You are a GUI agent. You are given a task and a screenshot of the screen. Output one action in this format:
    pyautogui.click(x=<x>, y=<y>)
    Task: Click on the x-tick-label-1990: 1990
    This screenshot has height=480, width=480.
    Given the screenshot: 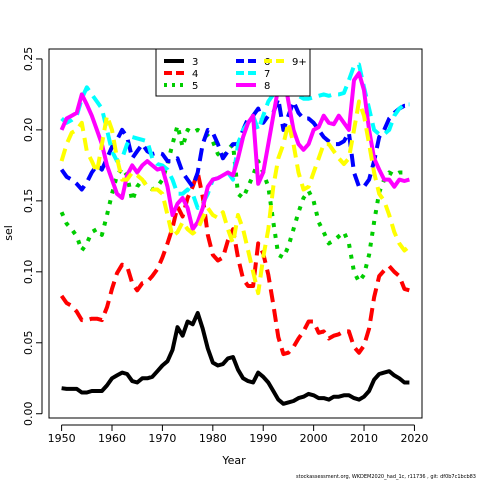 What is the action you would take?
    pyautogui.click(x=263, y=438)
    